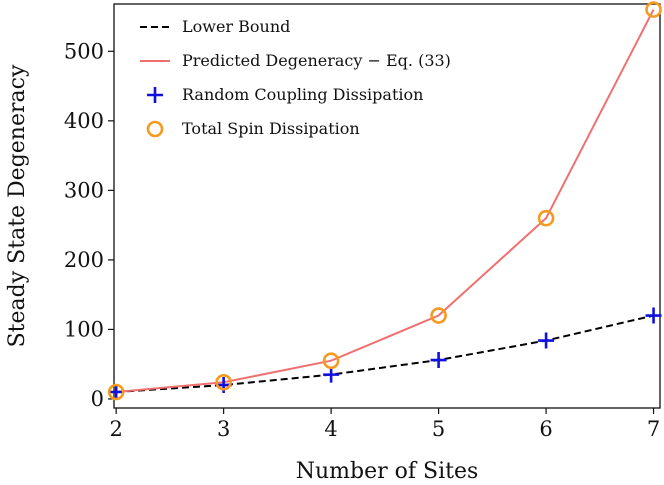  Describe the element at coordinates (223, 429) in the screenshot. I see `x-tick-label: 3` at that location.